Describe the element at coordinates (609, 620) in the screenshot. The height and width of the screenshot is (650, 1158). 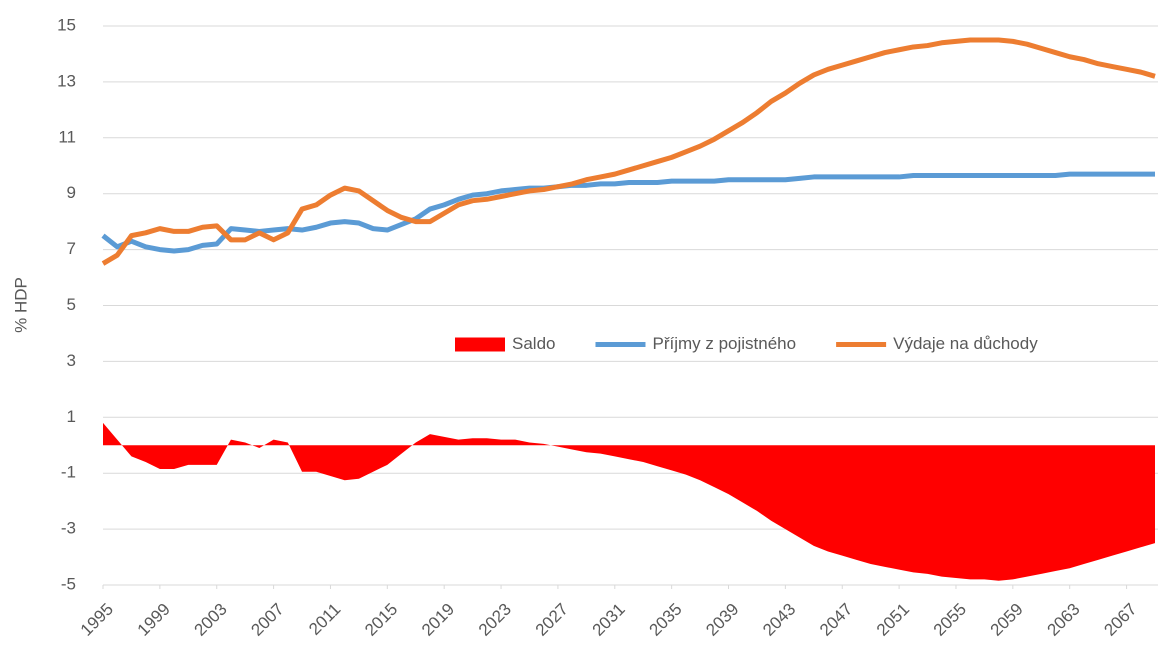
I see `x-tick-label: 2031` at that location.